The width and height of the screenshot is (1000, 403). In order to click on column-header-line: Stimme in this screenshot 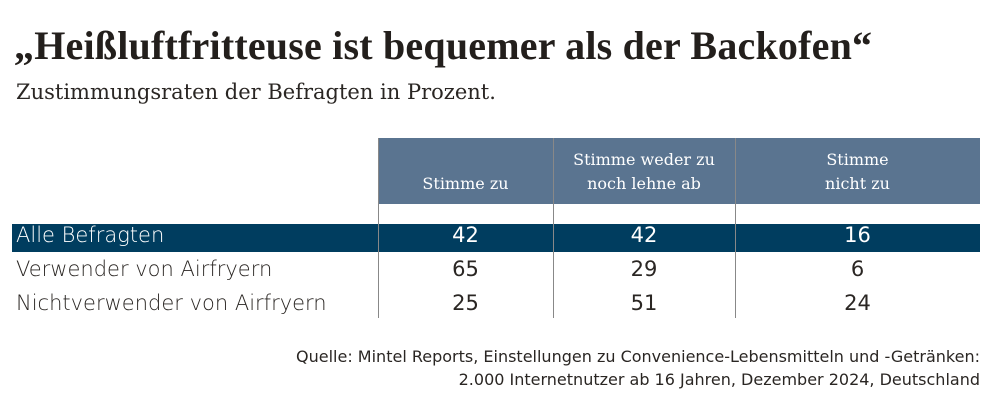, I will do `click(857, 159)`.